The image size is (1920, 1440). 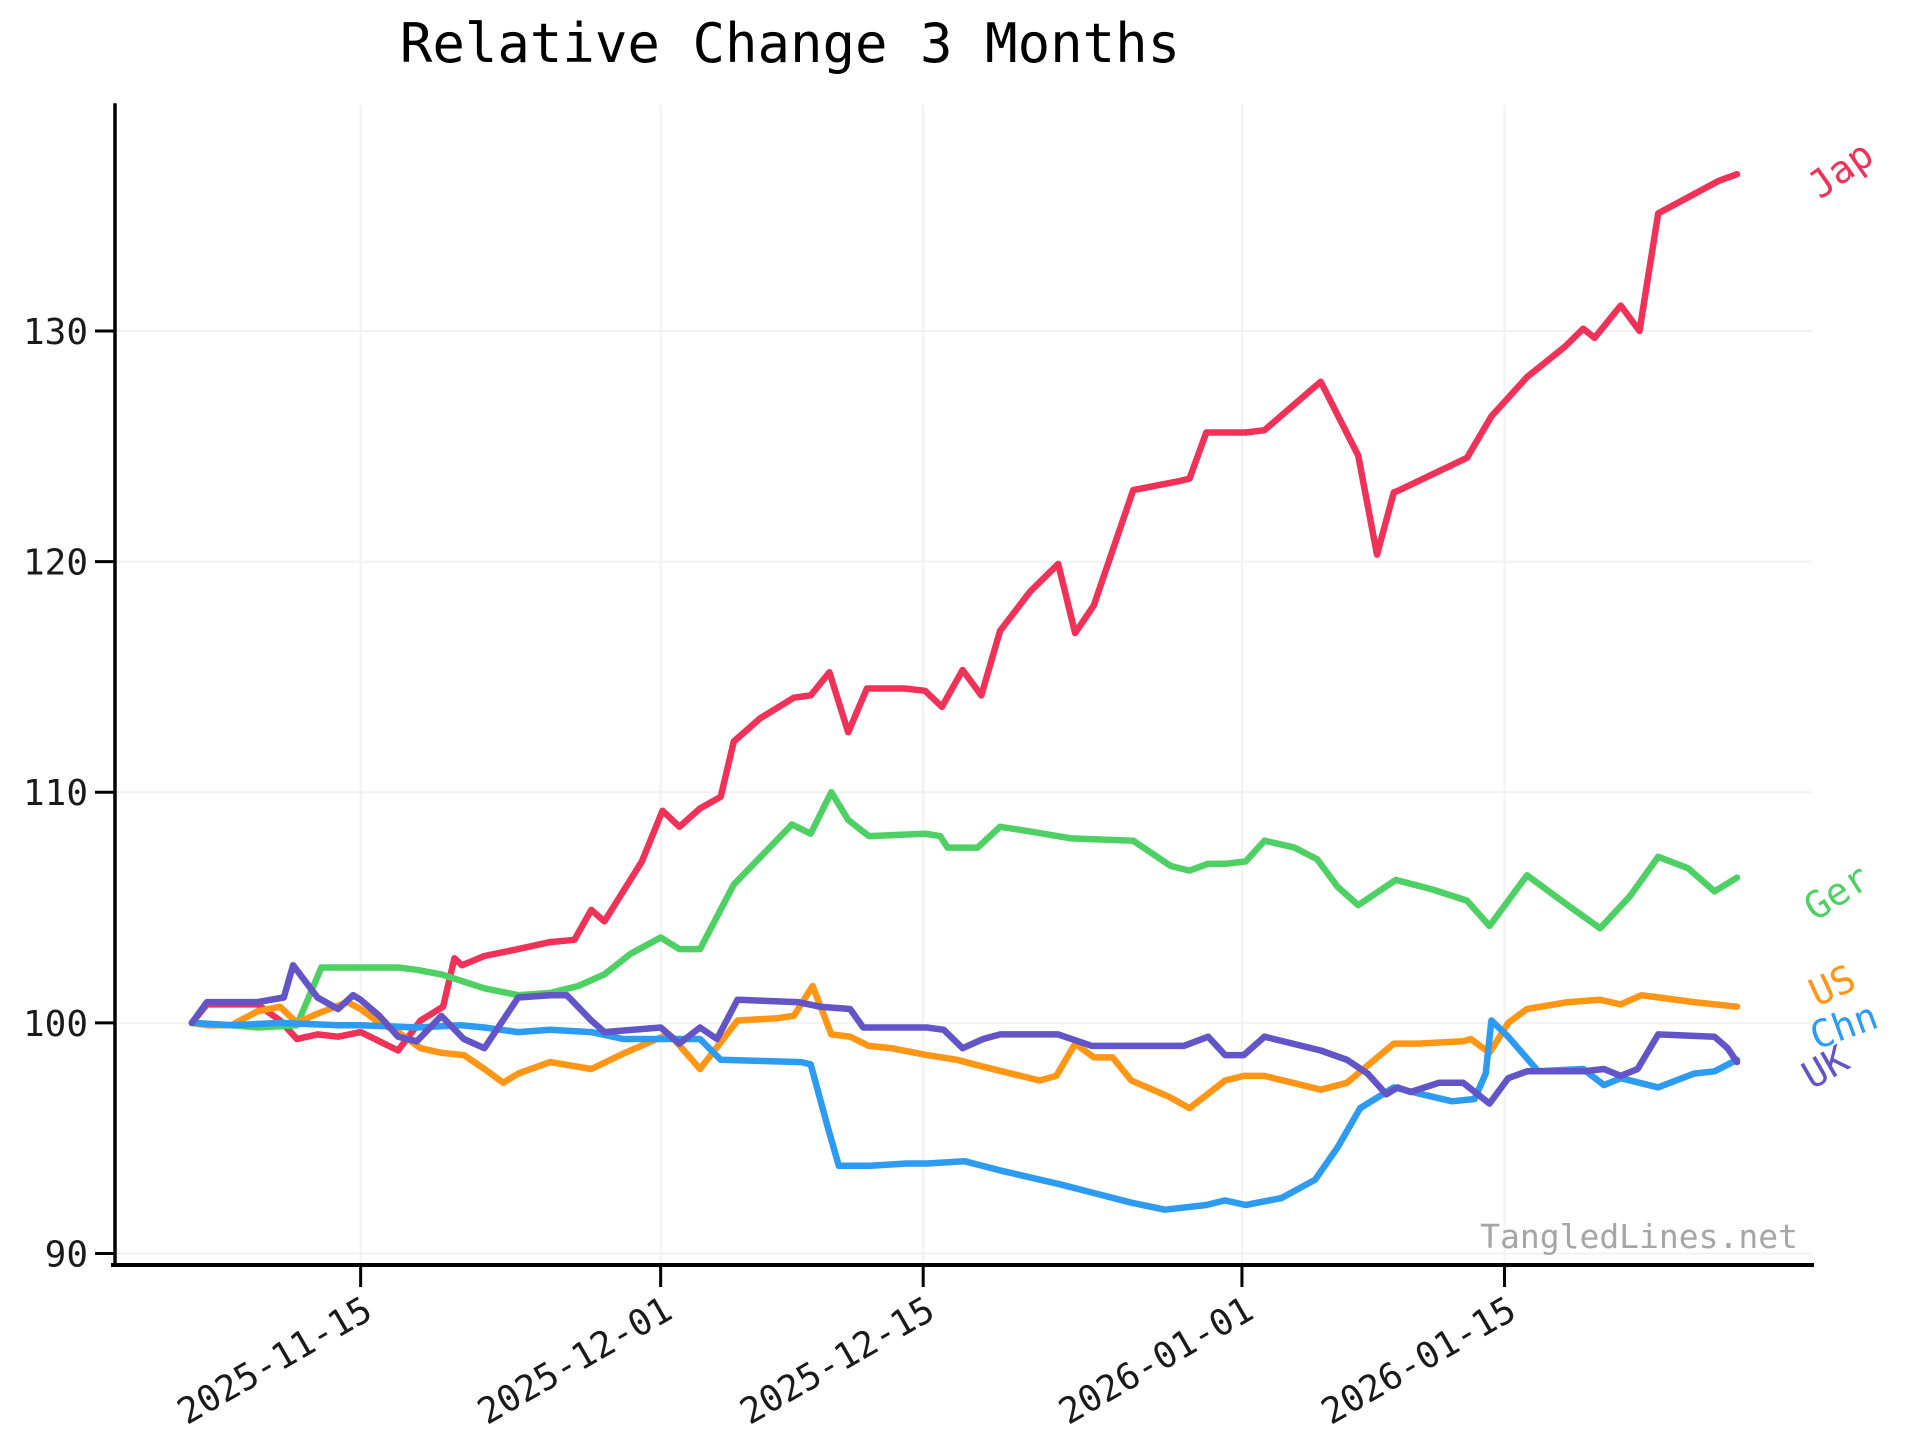 What do you see at coordinates (964, 1034) in the screenshot?
I see `series-line-uk` at bounding box center [964, 1034].